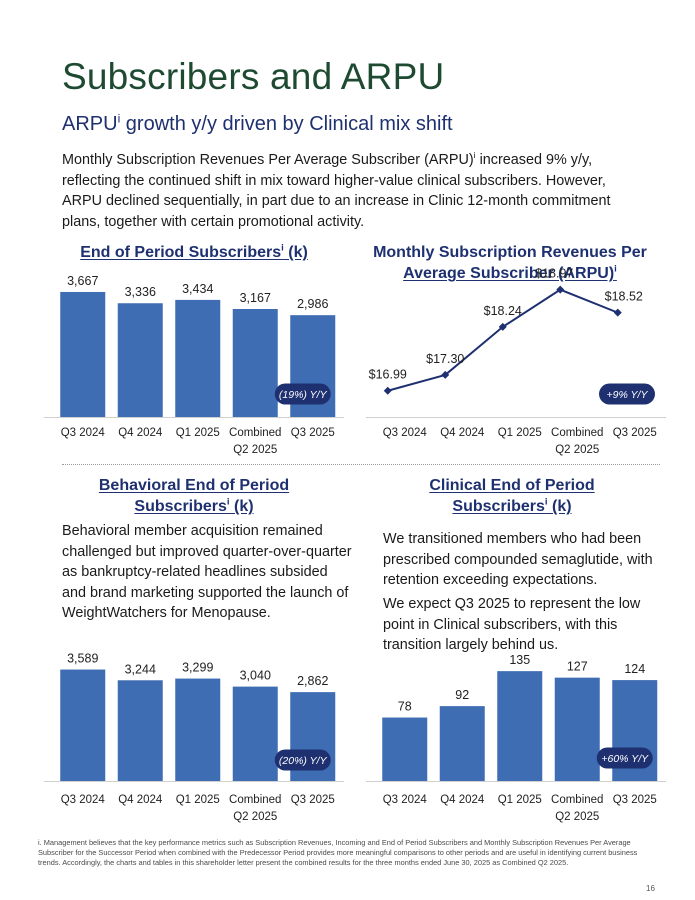  What do you see at coordinates (140, 292) in the screenshot?
I see `bar-value-label: 3,336` at bounding box center [140, 292].